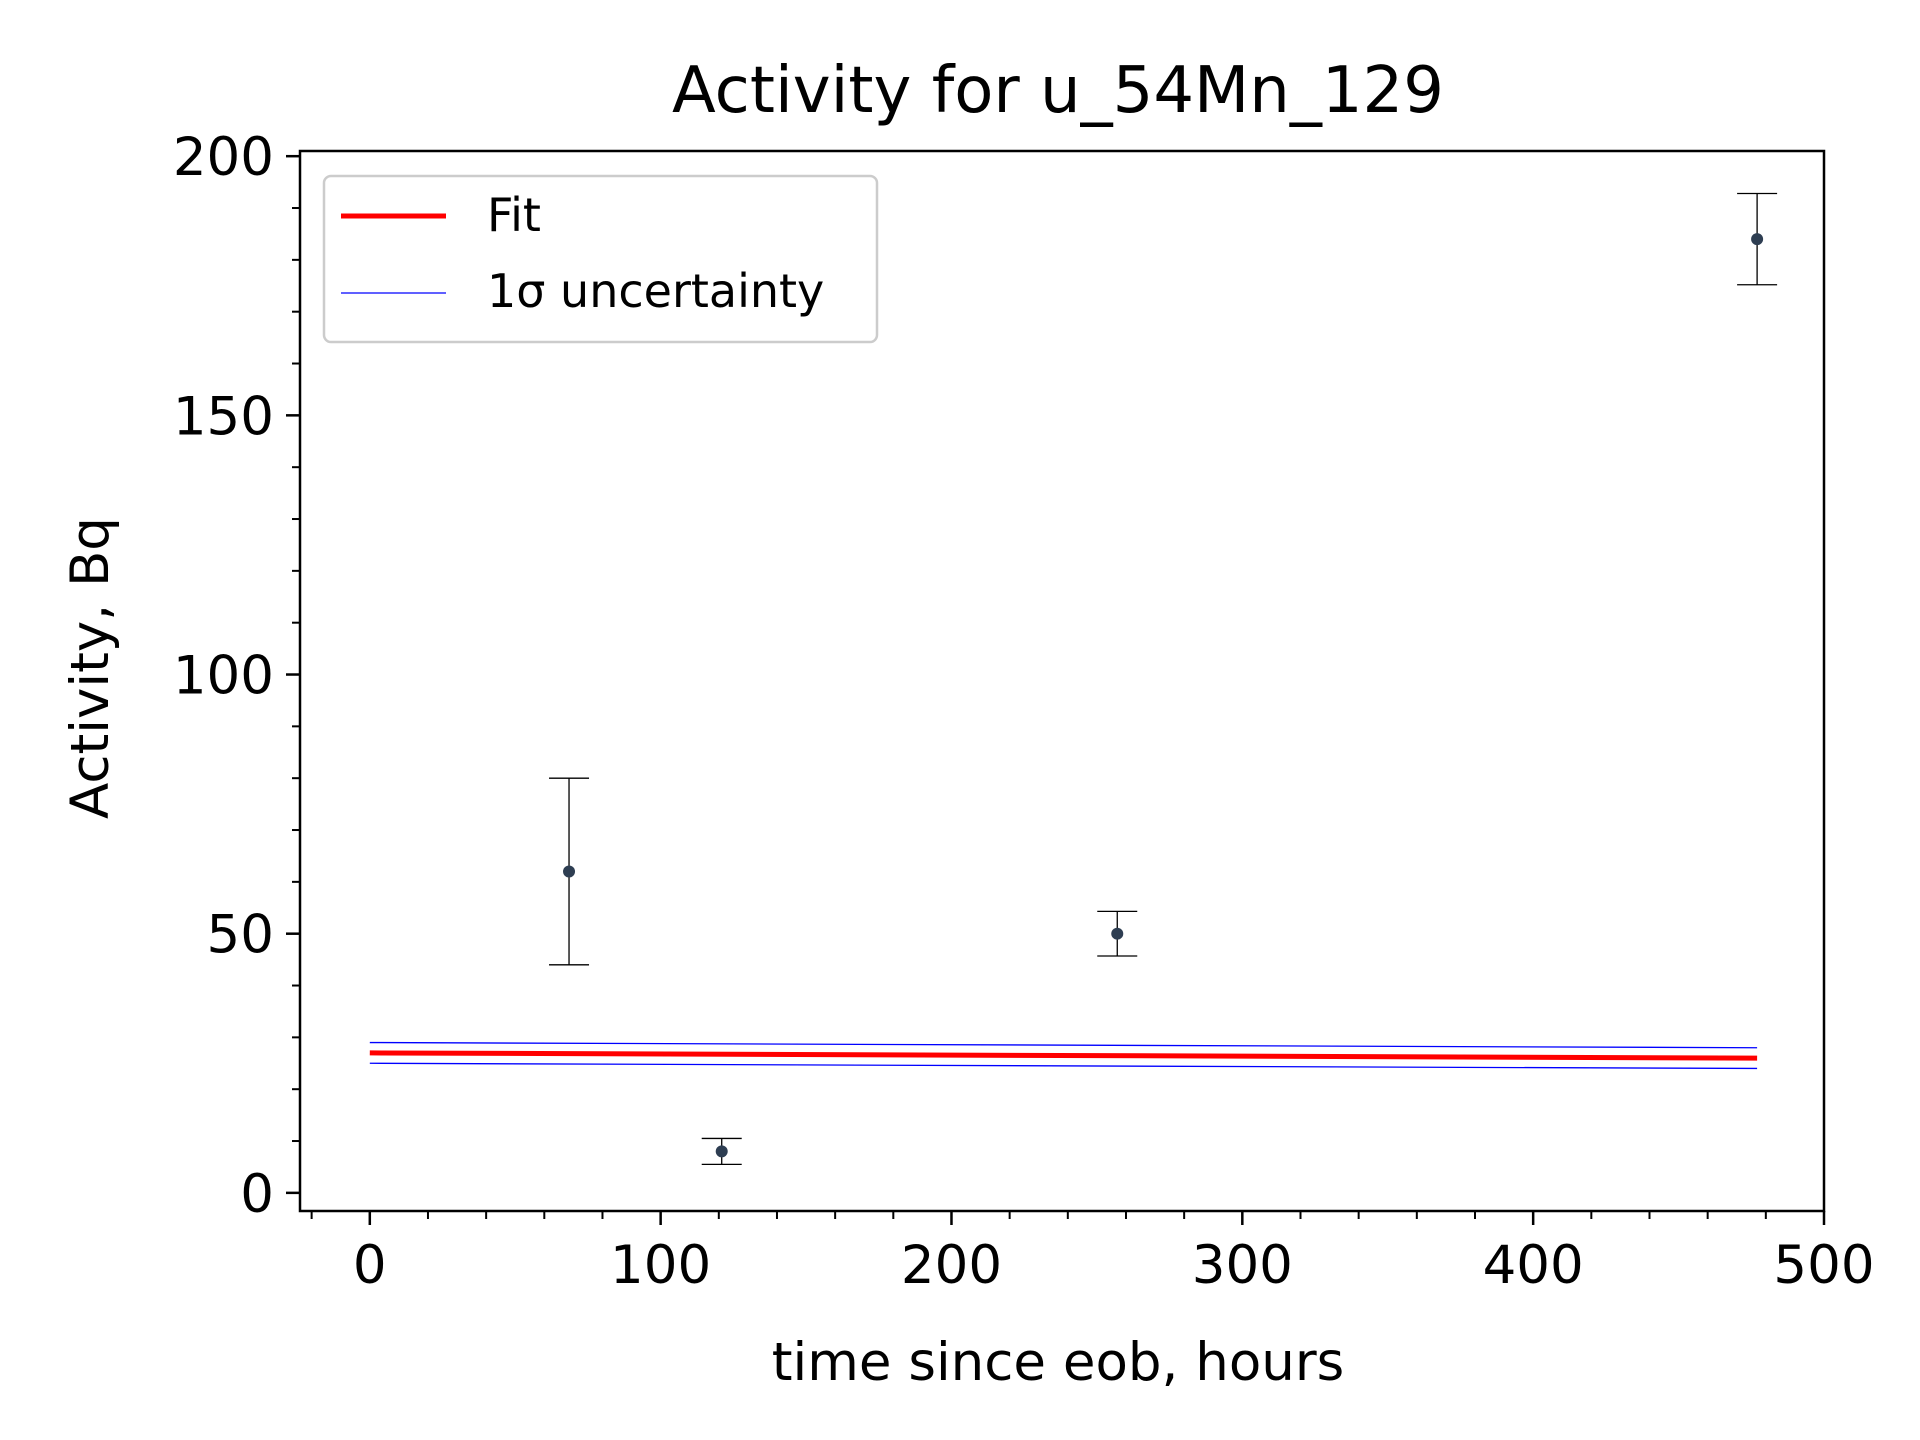 The height and width of the screenshot is (1440, 1920). Describe the element at coordinates (660, 1265) in the screenshot. I see `x-tick-label: 100` at that location.